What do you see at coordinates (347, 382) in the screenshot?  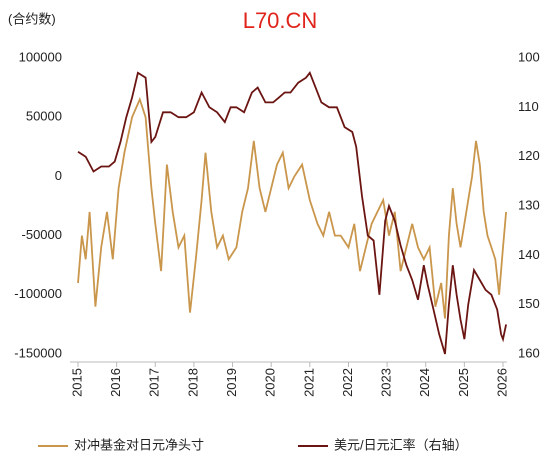 I see `x-tick-label: 2022` at bounding box center [347, 382].